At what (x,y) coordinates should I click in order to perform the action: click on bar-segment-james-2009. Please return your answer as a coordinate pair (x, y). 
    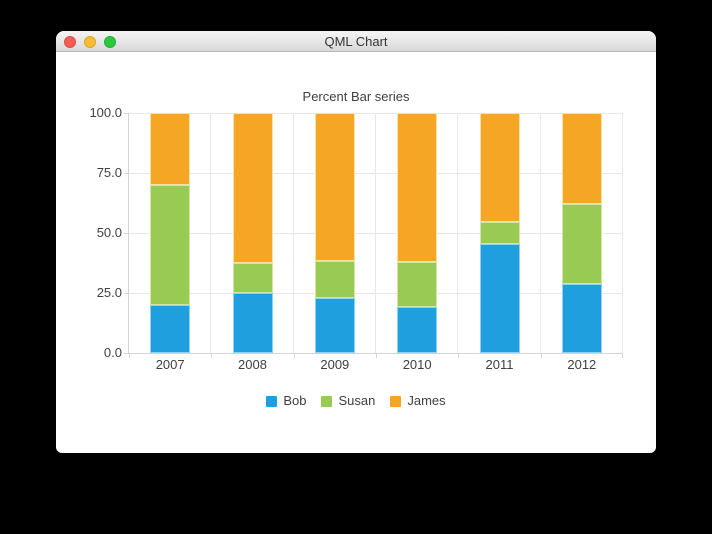
    Looking at the image, I should click on (334, 187).